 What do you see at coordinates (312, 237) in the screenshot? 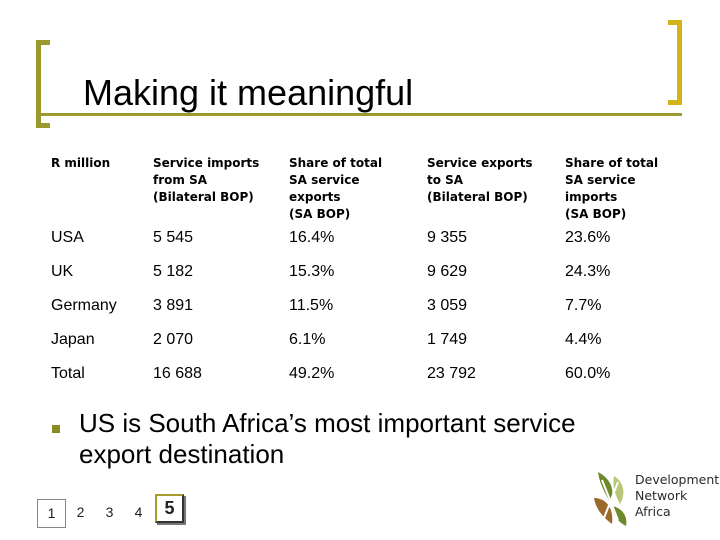
I see `cell-share-exports: 16.4%` at bounding box center [312, 237].